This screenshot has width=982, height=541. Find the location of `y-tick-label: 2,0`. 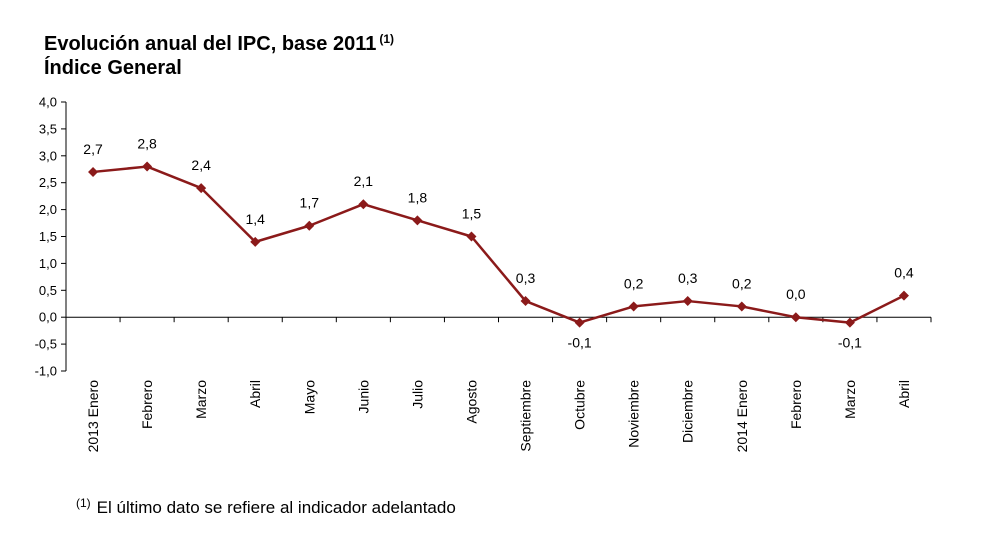

y-tick-label: 2,0 is located at coordinates (48, 209).